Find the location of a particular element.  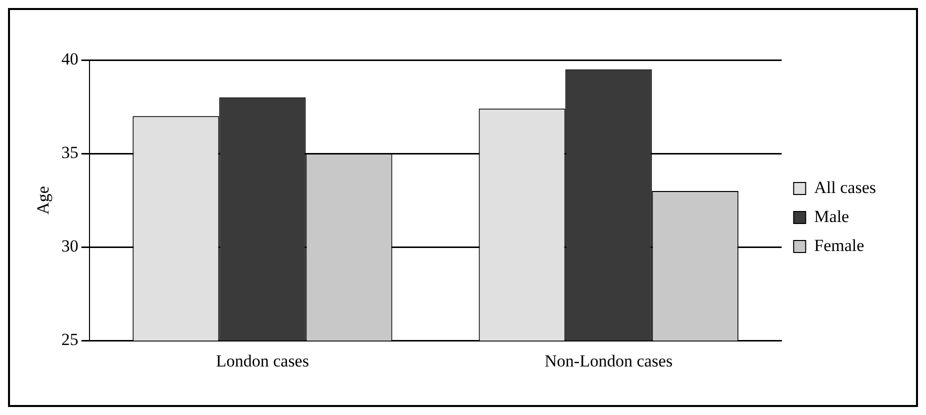

y-tick-label: 25 is located at coordinates (69, 340).